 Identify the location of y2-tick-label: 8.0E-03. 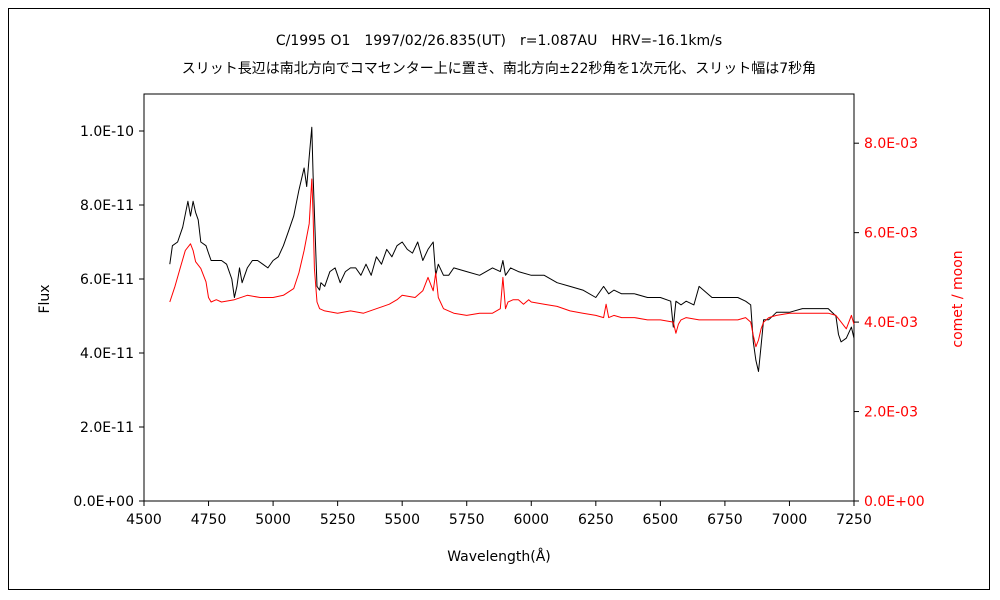
(891, 144).